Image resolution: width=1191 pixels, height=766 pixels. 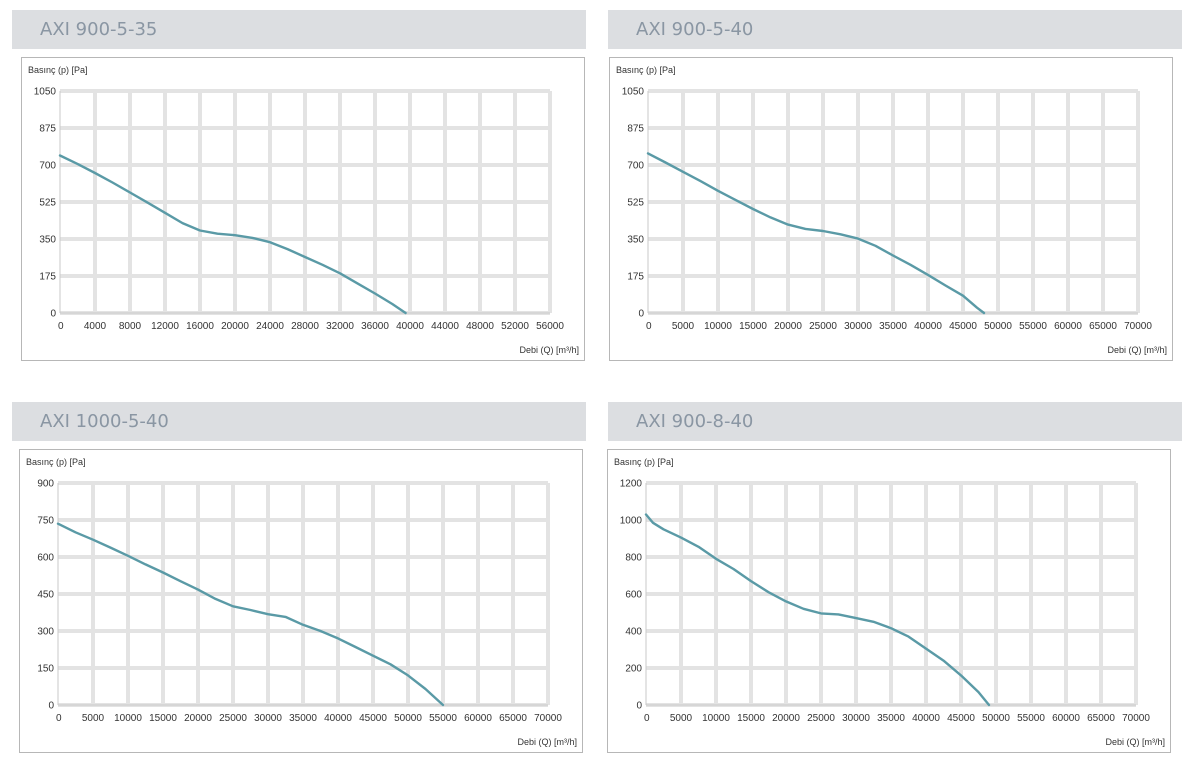 I want to click on y-tick-label: 200, so click(x=633, y=669).